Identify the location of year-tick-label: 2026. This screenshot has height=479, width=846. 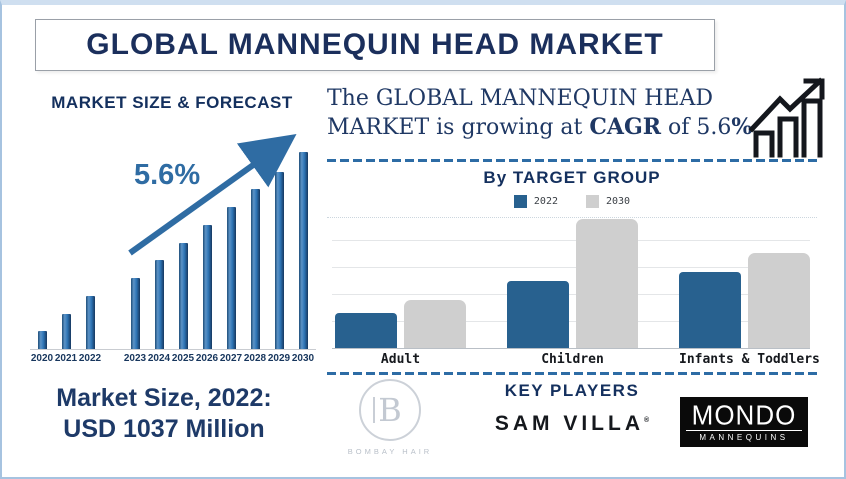
(207, 358).